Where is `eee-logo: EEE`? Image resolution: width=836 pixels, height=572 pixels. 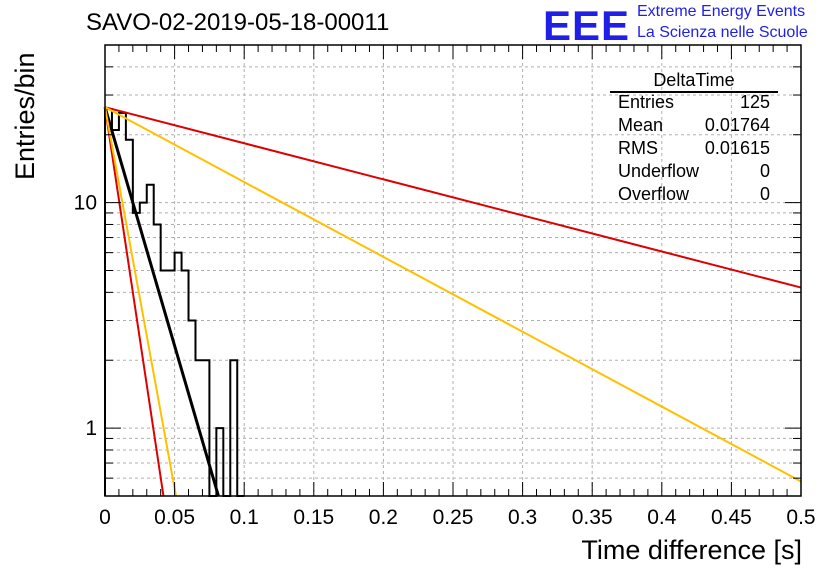
eee-logo: EEE is located at coordinates (587, 25).